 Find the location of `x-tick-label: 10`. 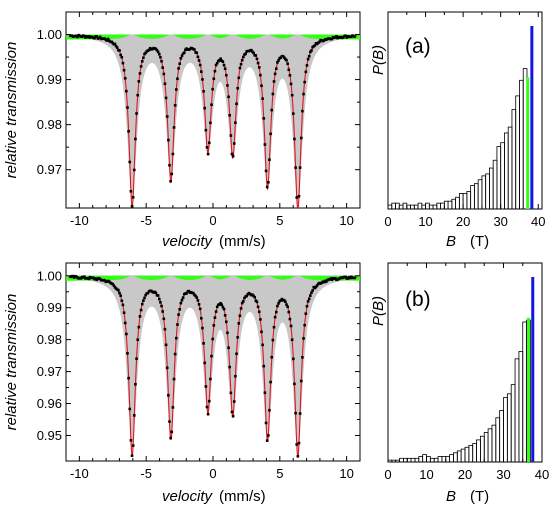

x-tick-label: 10 is located at coordinates (346, 473).